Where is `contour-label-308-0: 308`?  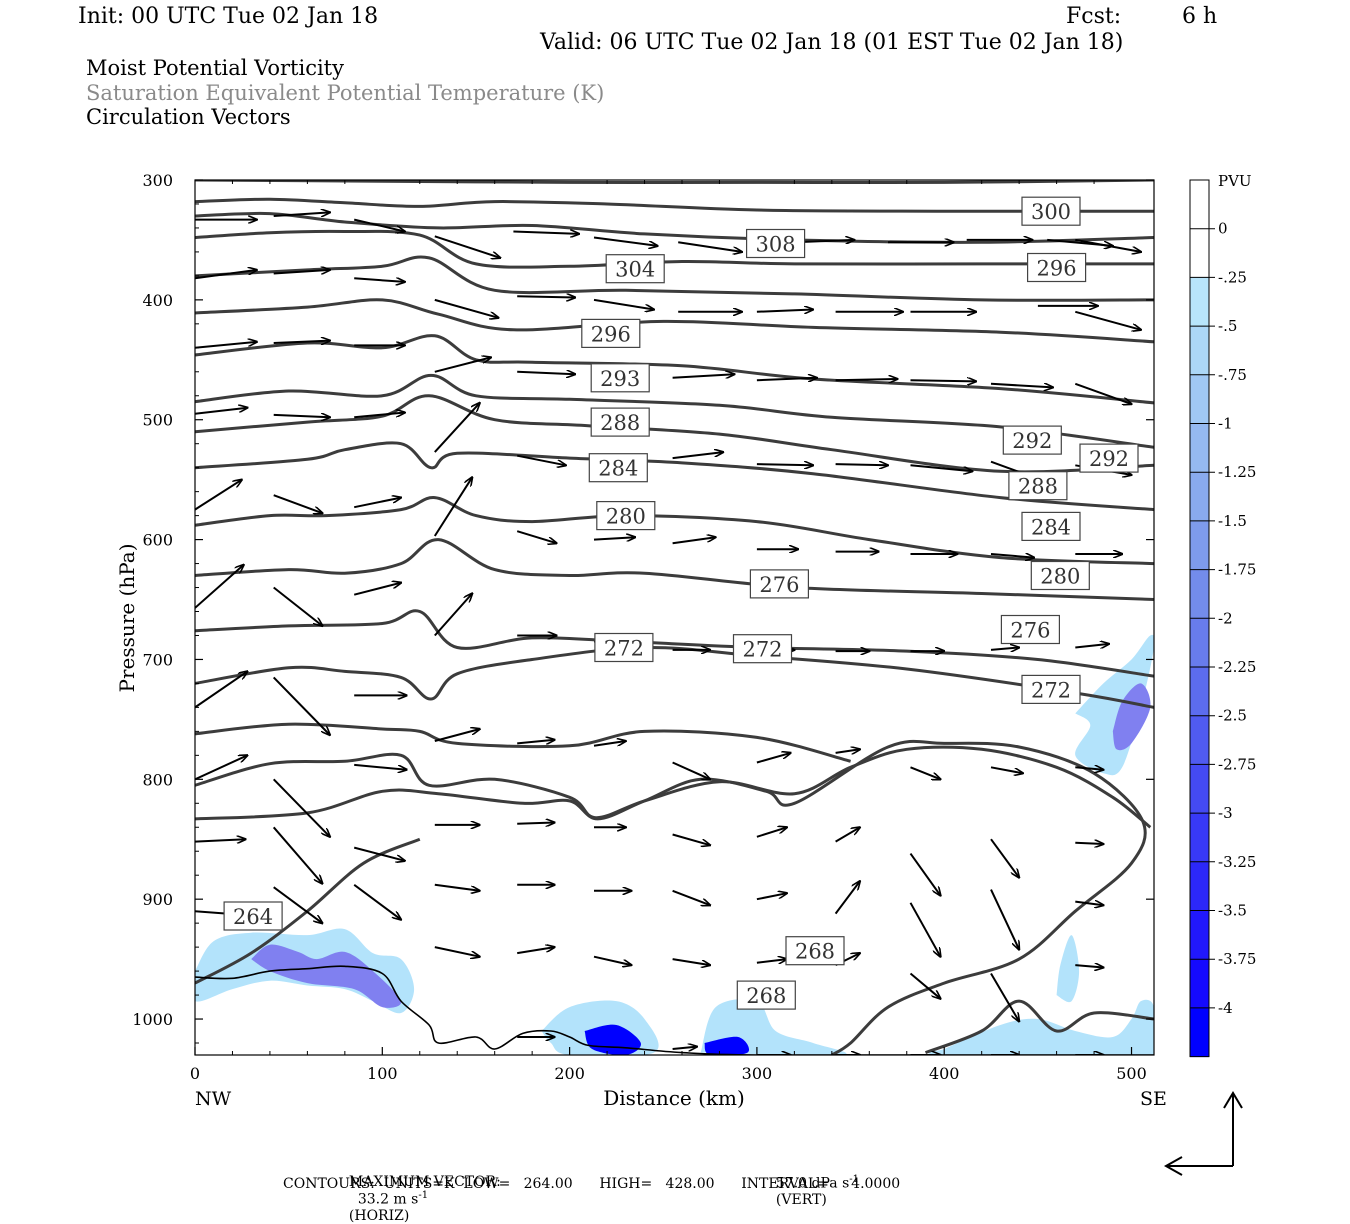 contour-label-308-0: 308 is located at coordinates (775, 243).